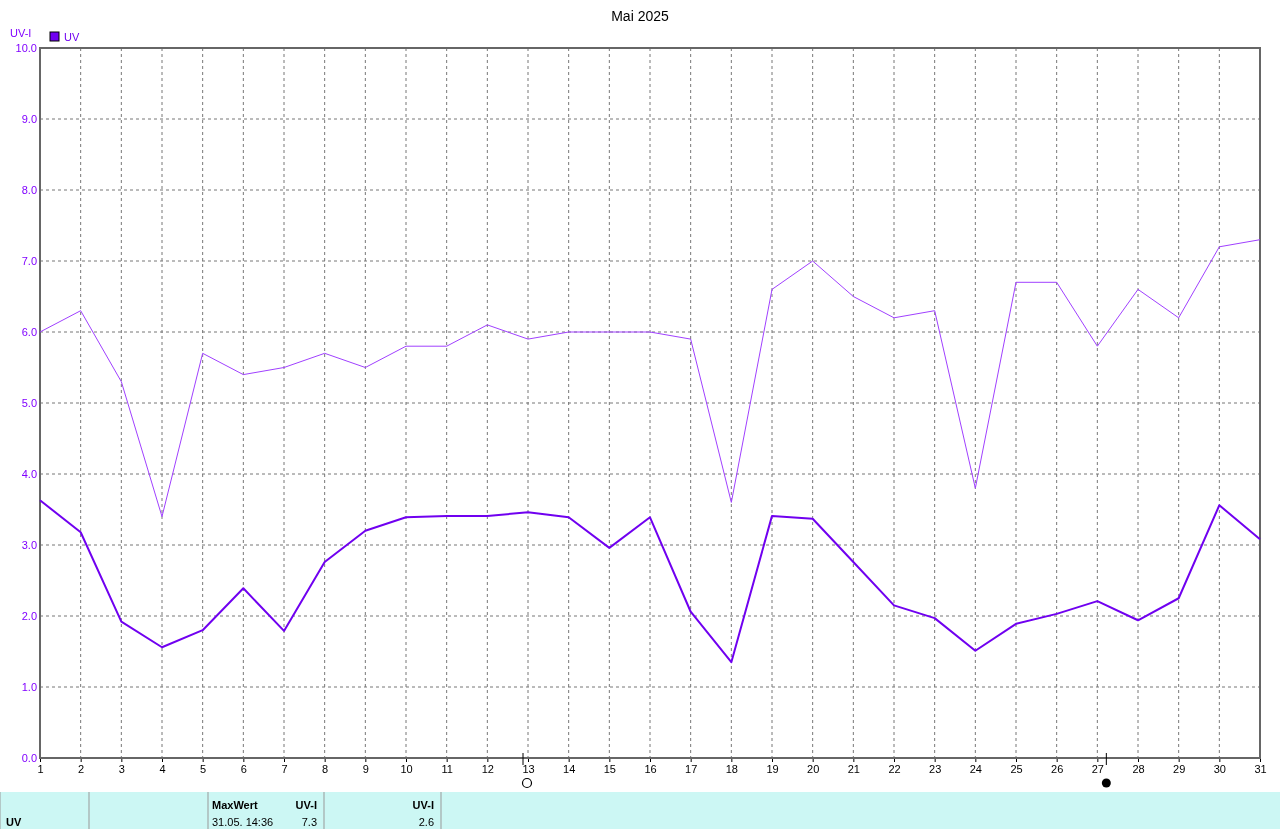 The width and height of the screenshot is (1280, 829). What do you see at coordinates (26, 48) in the screenshot?
I see `y-tick-label: 10.0` at bounding box center [26, 48].